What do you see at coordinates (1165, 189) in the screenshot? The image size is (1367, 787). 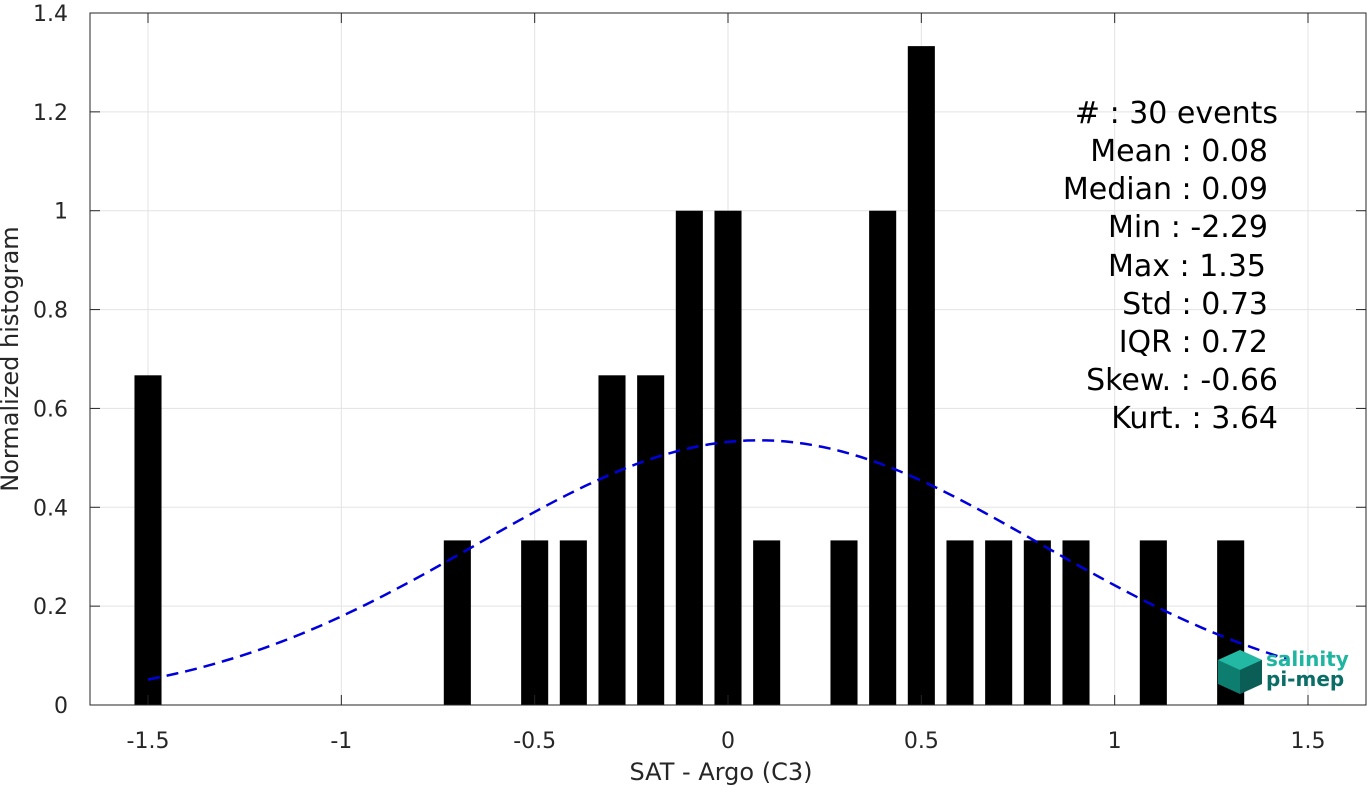 I see `stats-median: Median : 0.09` at bounding box center [1165, 189].